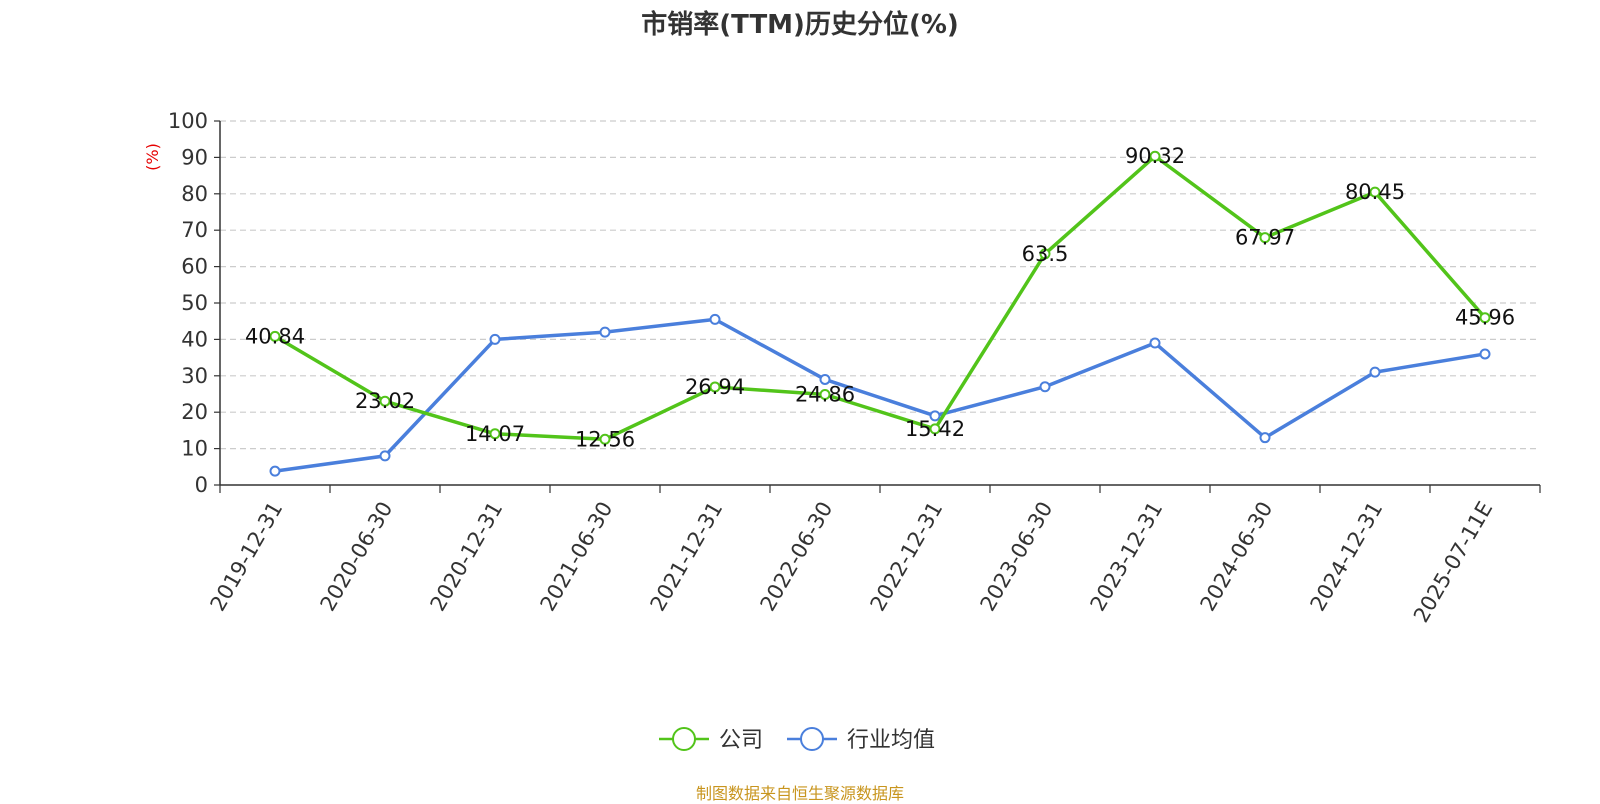 This screenshot has width=1600, height=804. What do you see at coordinates (1347, 557) in the screenshot?
I see `x-tick-label: 2024-12-31` at bounding box center [1347, 557].